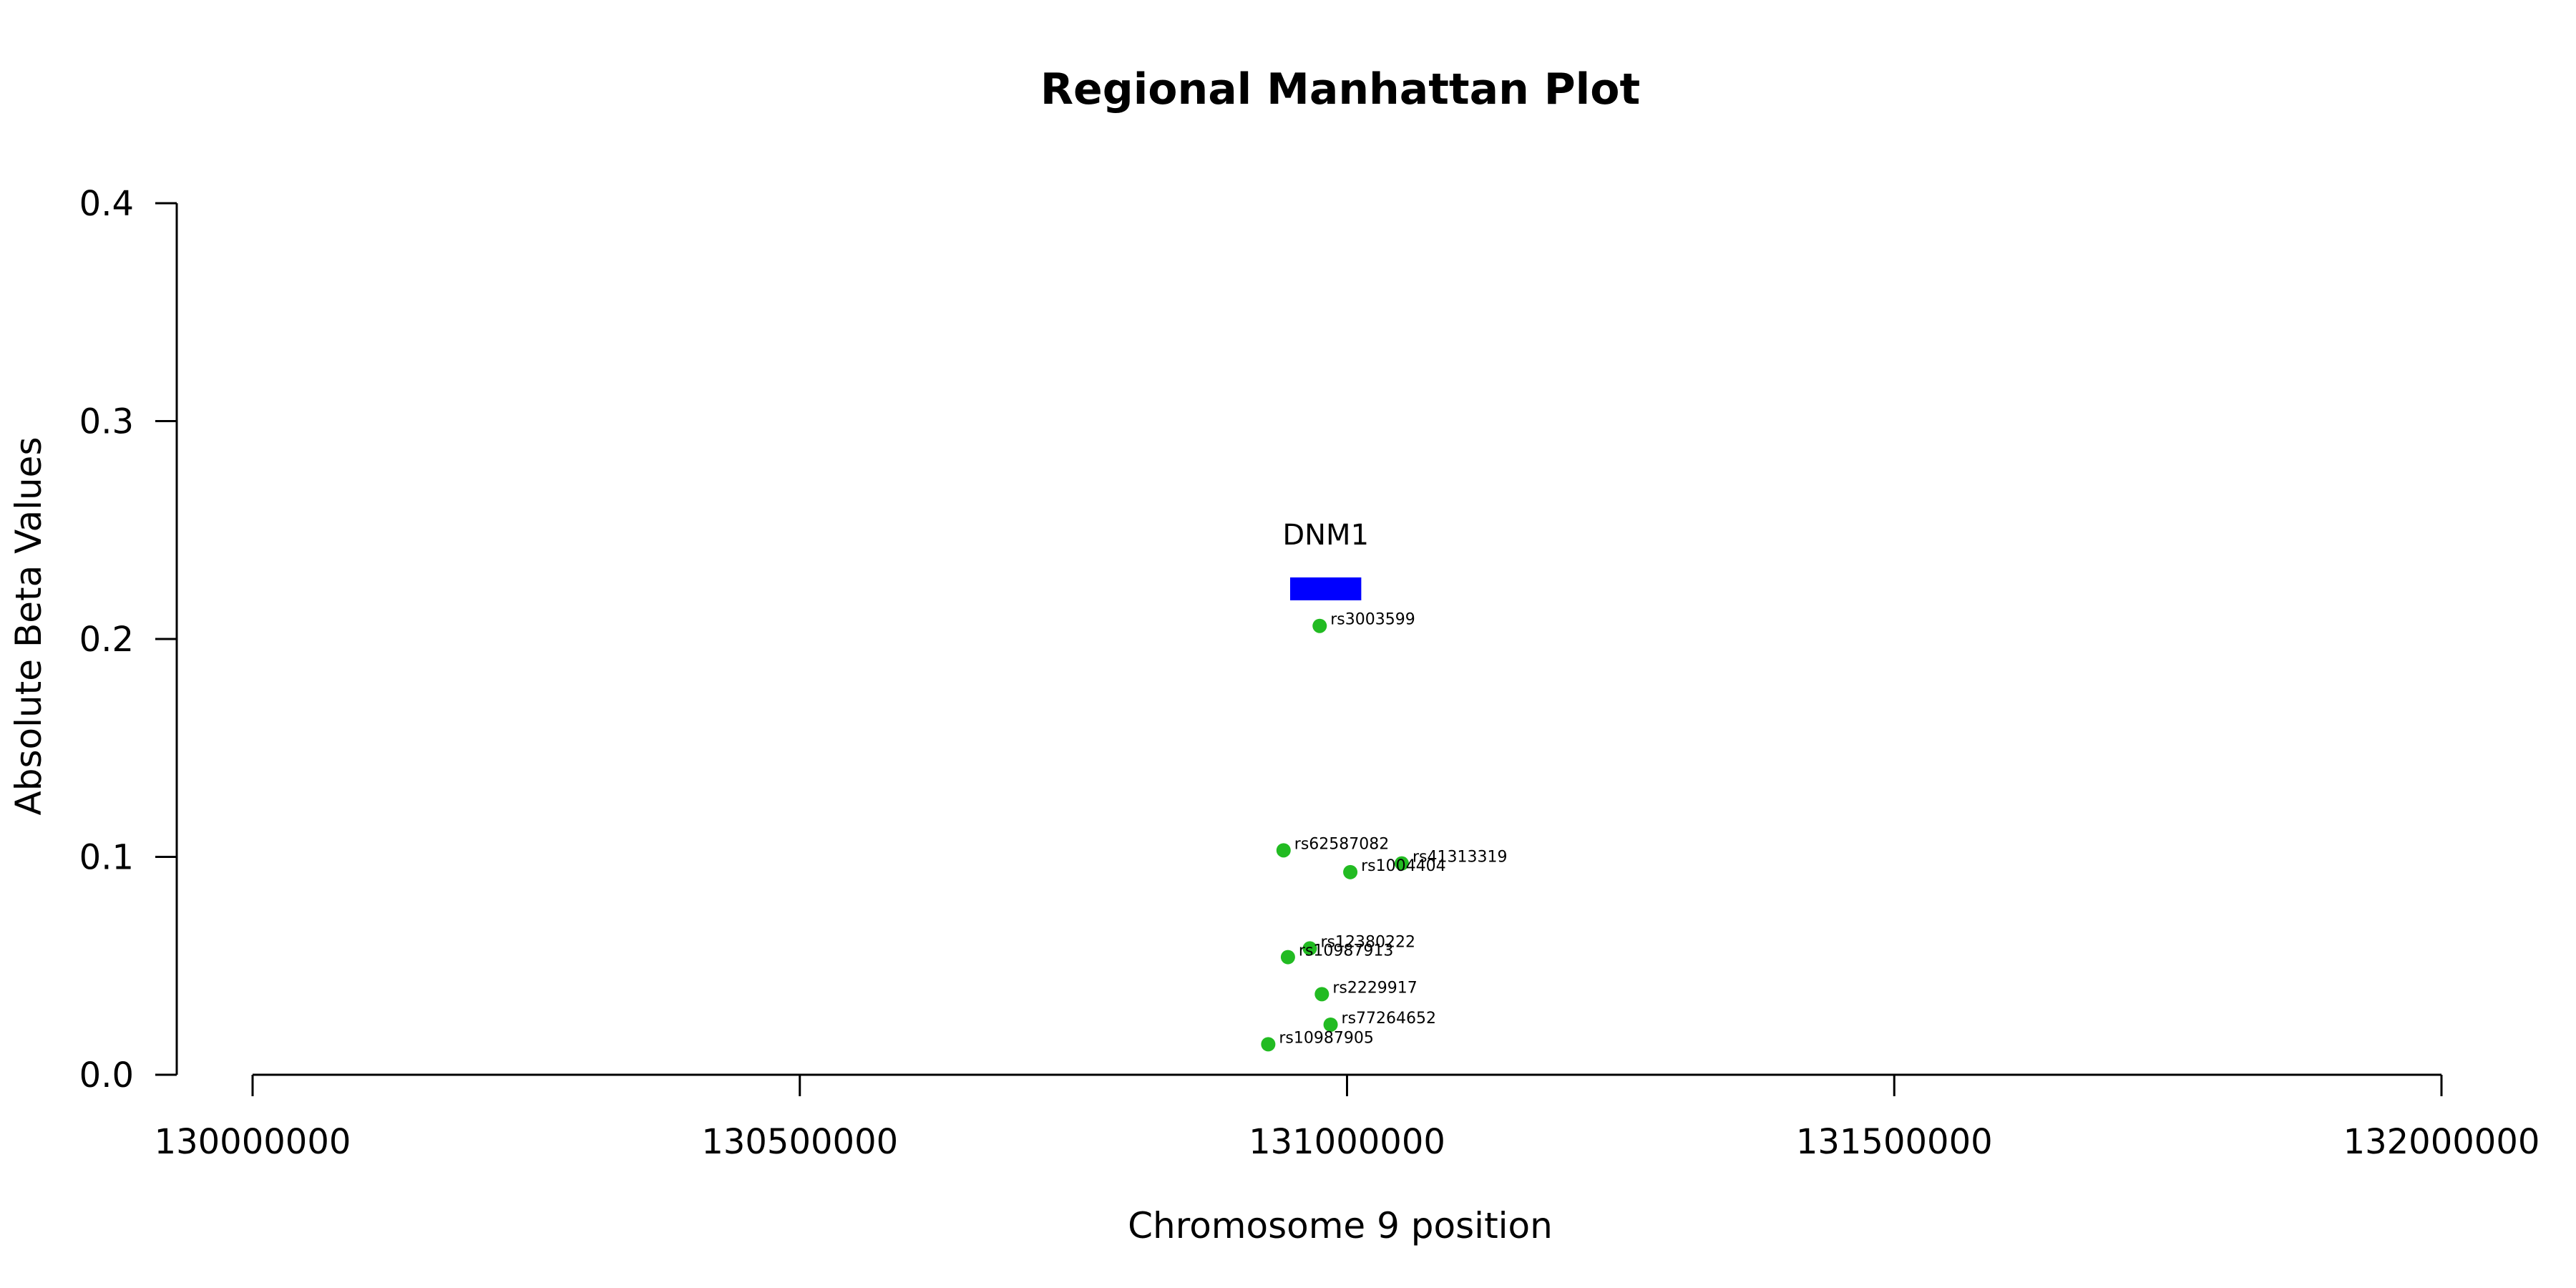 The image size is (2576, 1288). I want to click on snp-label: rs62587082, so click(1341, 844).